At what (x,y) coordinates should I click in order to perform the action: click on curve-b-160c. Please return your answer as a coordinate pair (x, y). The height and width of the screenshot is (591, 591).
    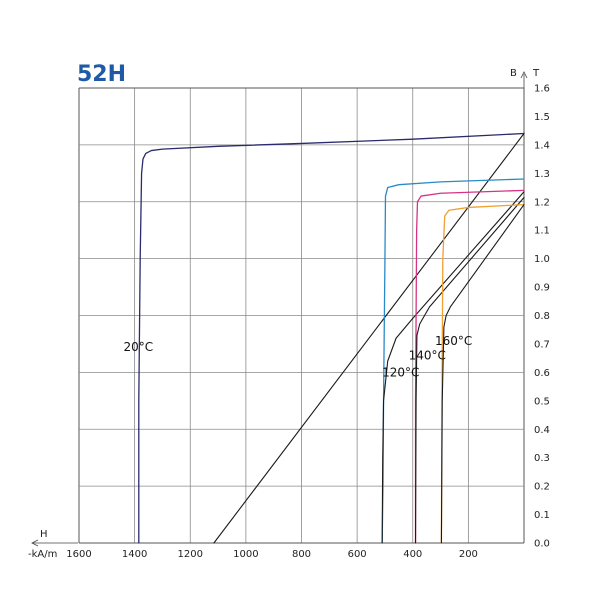
    Looking at the image, I should click on (482, 374).